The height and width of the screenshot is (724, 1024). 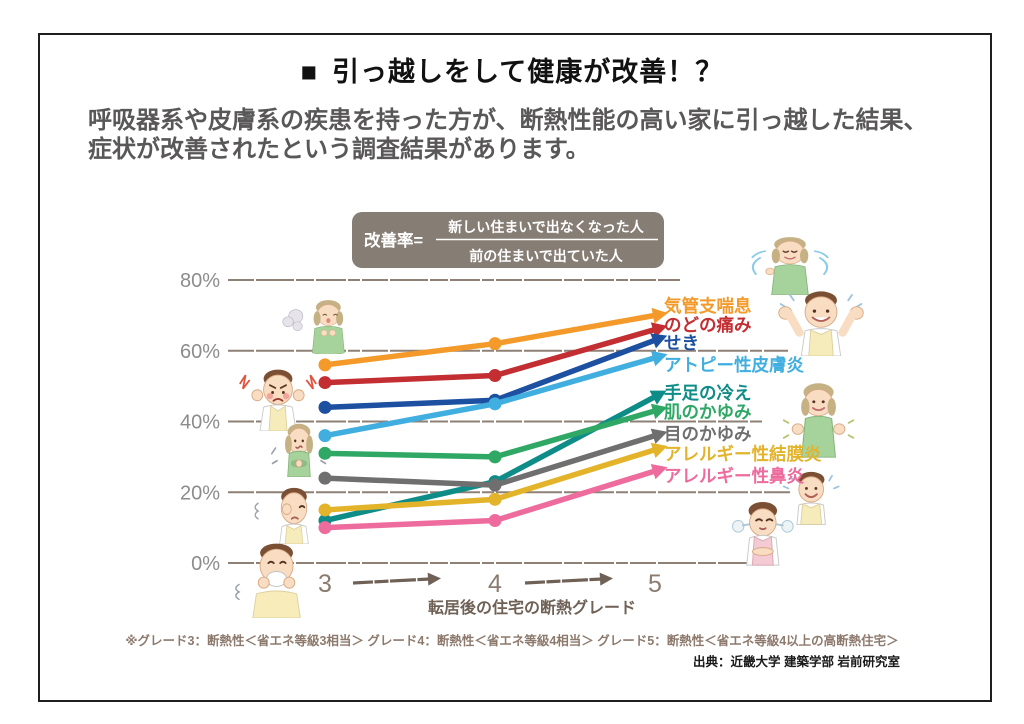 What do you see at coordinates (734, 476) in the screenshot?
I see `legend-label: アレルギー性鼻炎` at bounding box center [734, 476].